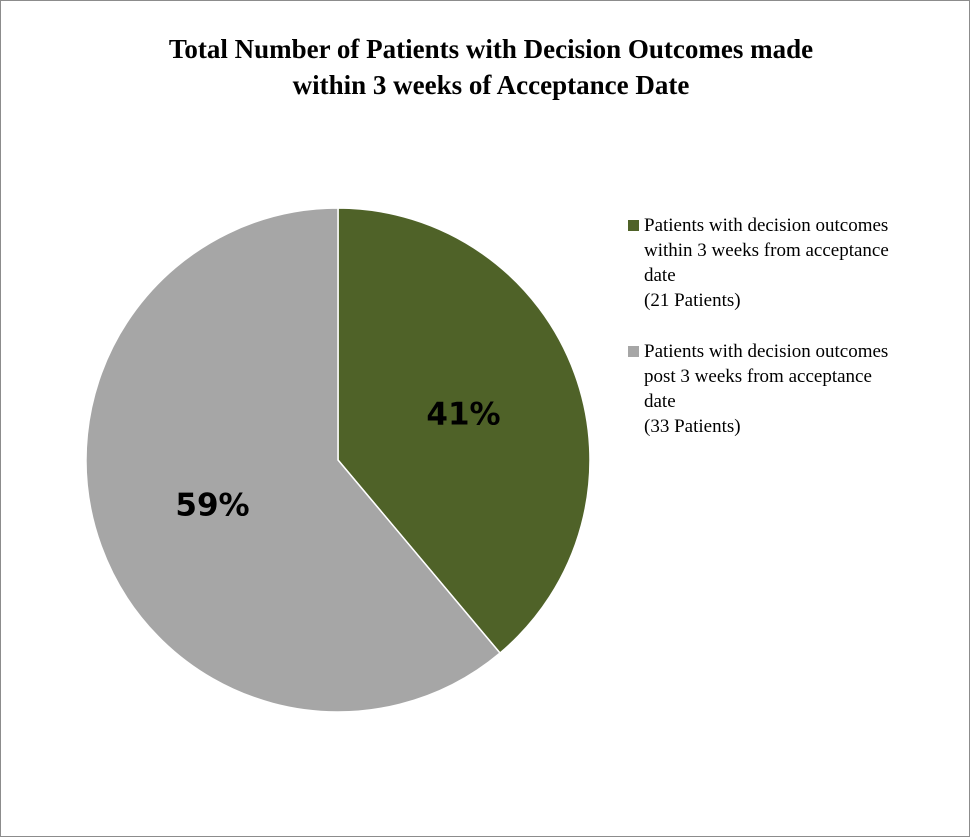  I want to click on legend-swatch-within-3-weeks, so click(633, 225).